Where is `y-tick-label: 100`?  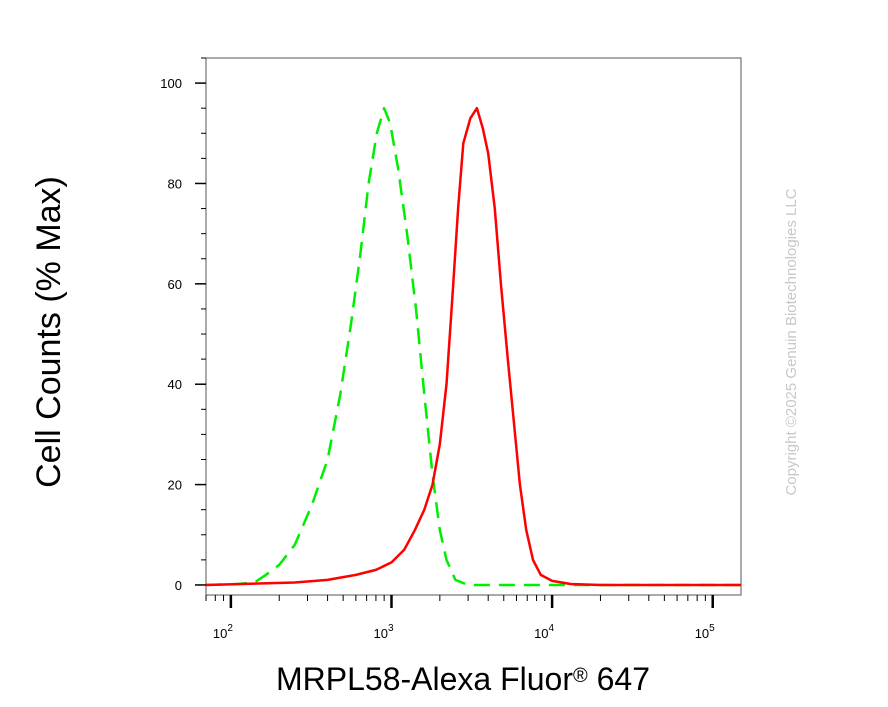
y-tick-label: 100 is located at coordinates (171, 83).